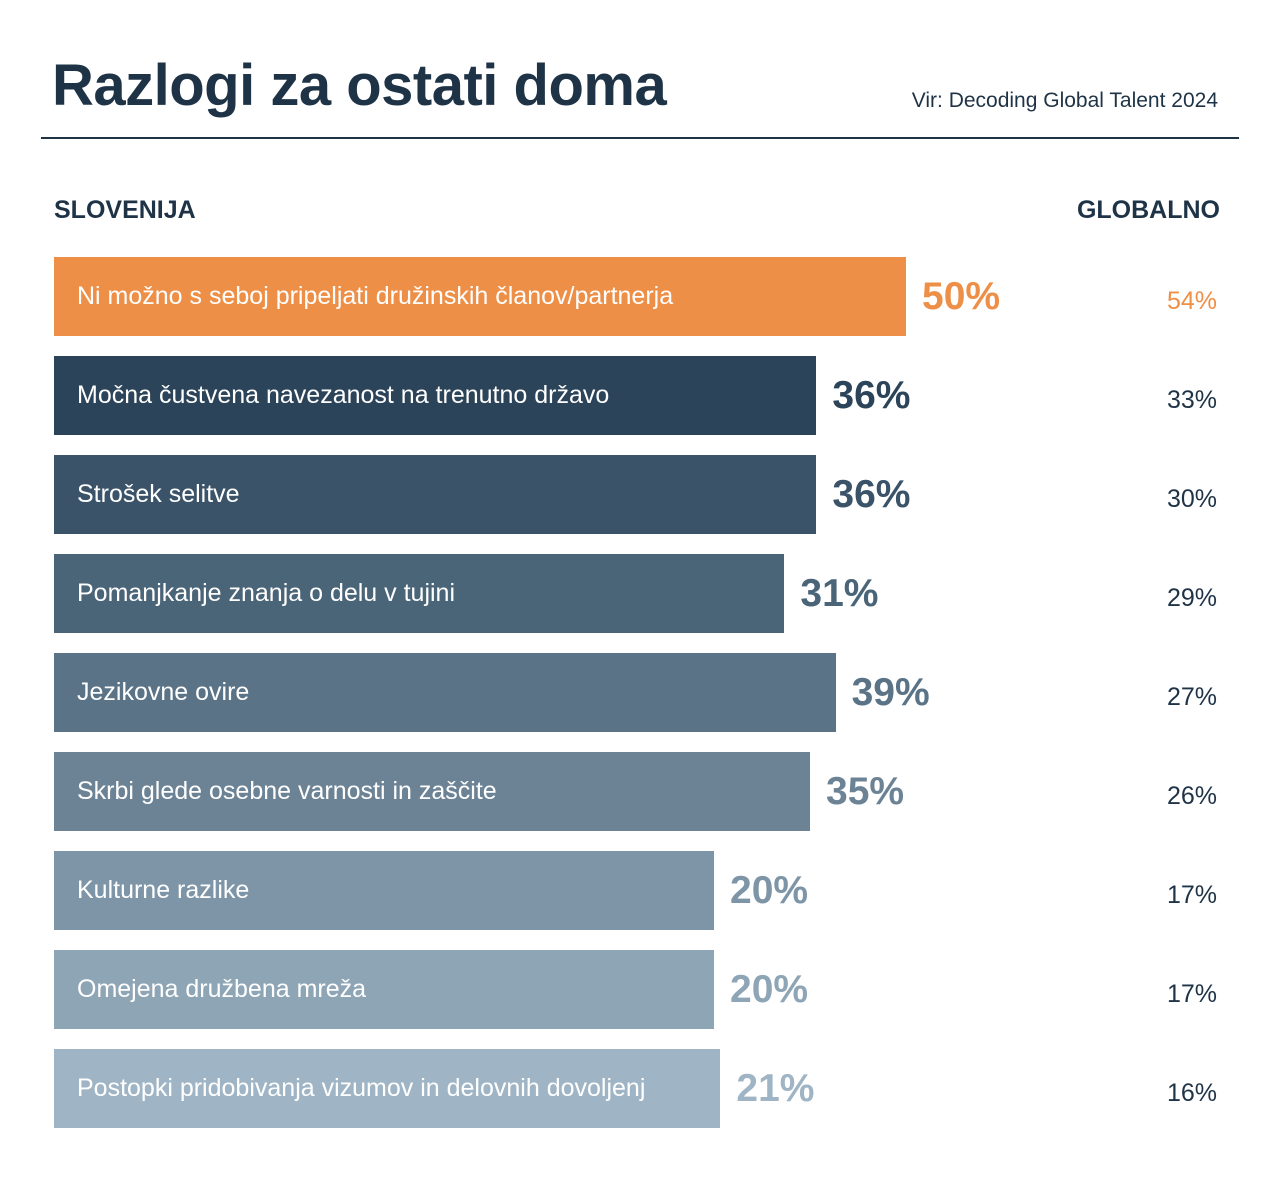 Image resolution: width=1280 pixels, height=1184 pixels. Describe the element at coordinates (890, 692) in the screenshot. I see `value-label-slovenia: 39%` at that location.